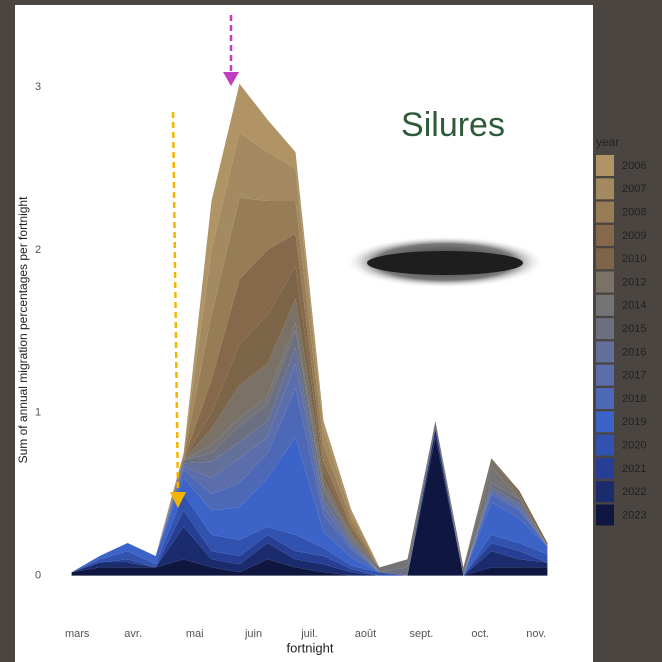 The height and width of the screenshot is (662, 662). I want to click on x-tick-label: août, so click(365, 634).